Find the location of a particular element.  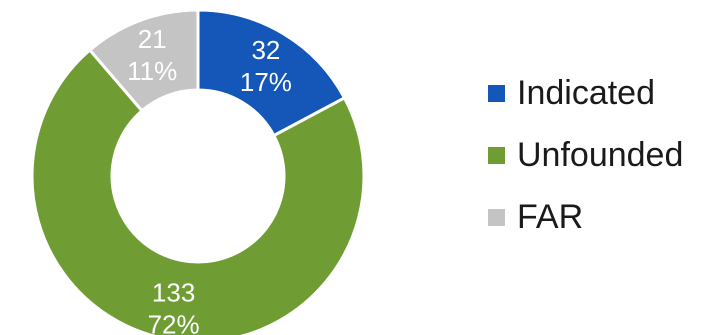

legend-label-indicated: Indicated is located at coordinates (586, 92).